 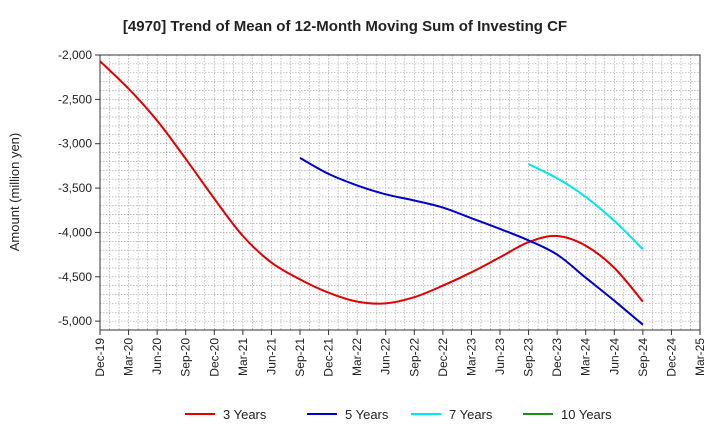 I want to click on x-tick-label: Jun-24, so click(x=614, y=356).